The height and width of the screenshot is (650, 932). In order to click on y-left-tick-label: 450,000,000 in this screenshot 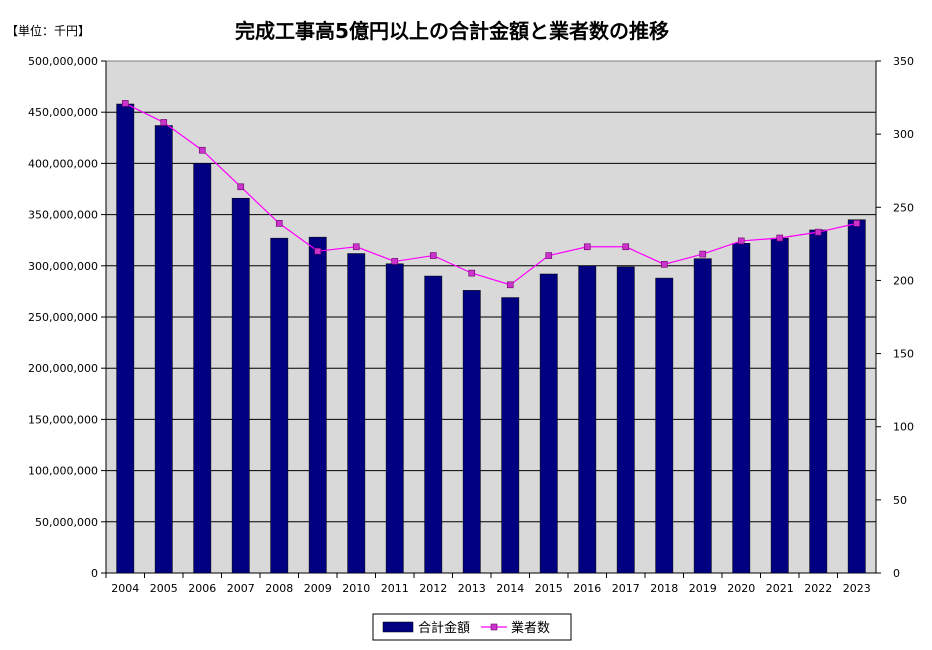, I will do `click(63, 112)`.